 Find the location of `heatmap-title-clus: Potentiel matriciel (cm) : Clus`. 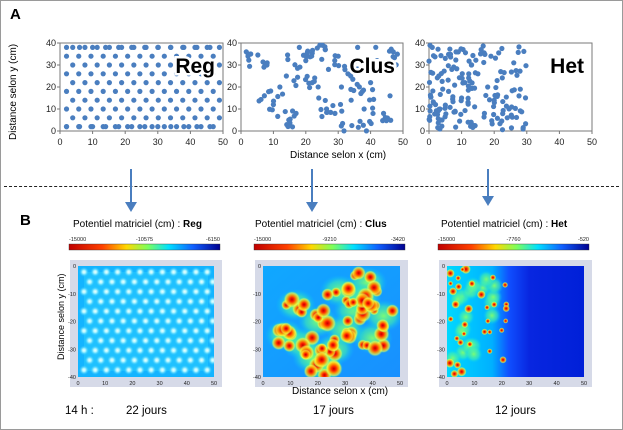

heatmap-title-clus: Potentiel matriciel (cm) : Clus is located at coordinates (321, 224).